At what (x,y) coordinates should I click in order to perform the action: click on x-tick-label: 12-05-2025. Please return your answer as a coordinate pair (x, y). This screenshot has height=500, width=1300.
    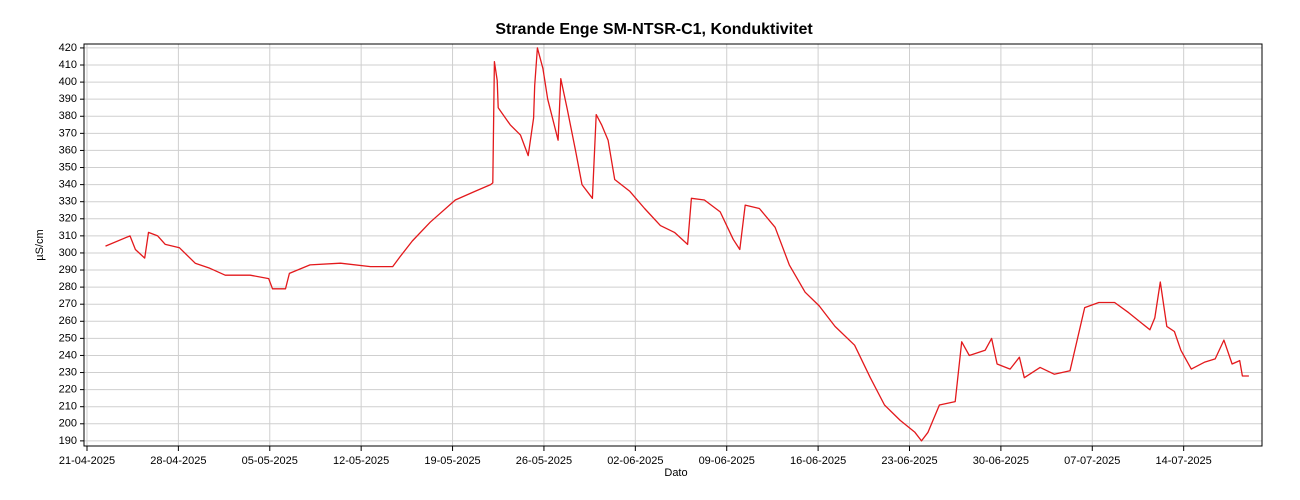
    Looking at the image, I should click on (361, 461).